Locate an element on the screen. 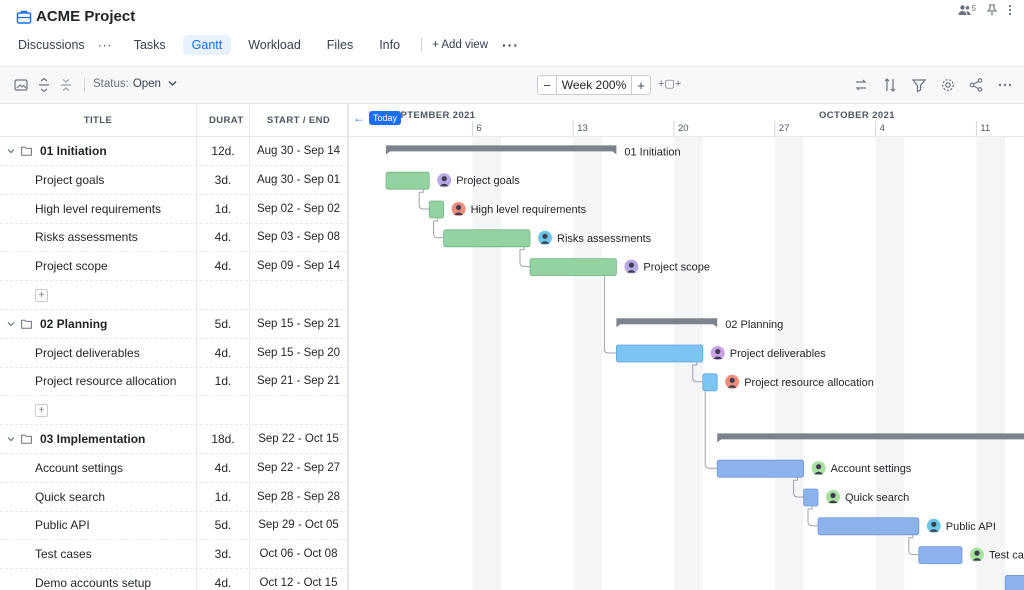 The image size is (1024, 590). add-view-button: + Add view is located at coordinates (460, 45).